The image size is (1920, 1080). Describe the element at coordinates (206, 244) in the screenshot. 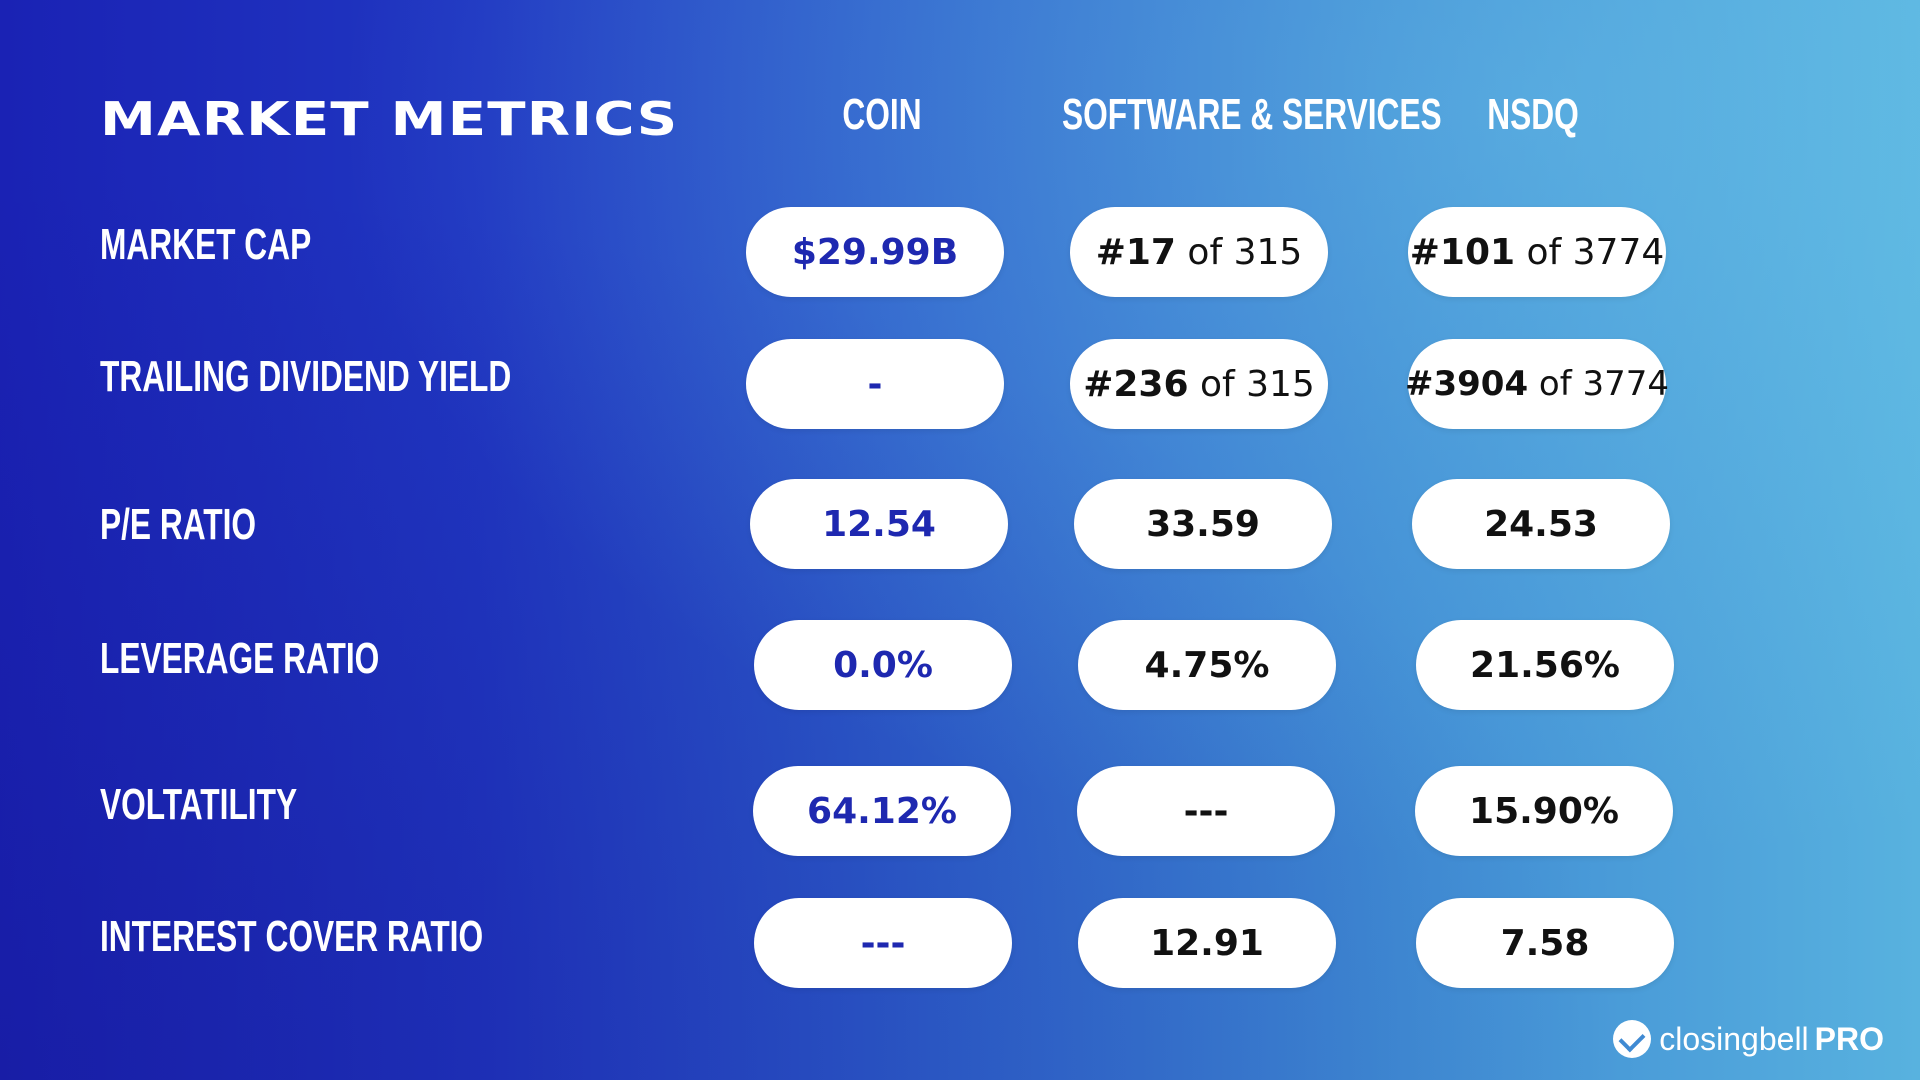

I see `row-label-market-cap: MARKET CAP` at that location.